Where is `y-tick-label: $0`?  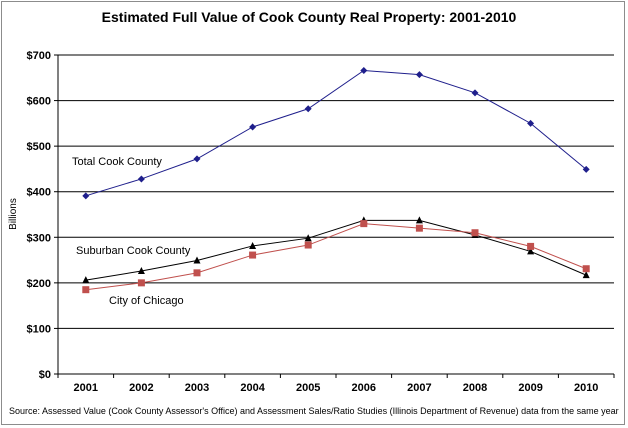
y-tick-label: $0 is located at coordinates (45, 375).